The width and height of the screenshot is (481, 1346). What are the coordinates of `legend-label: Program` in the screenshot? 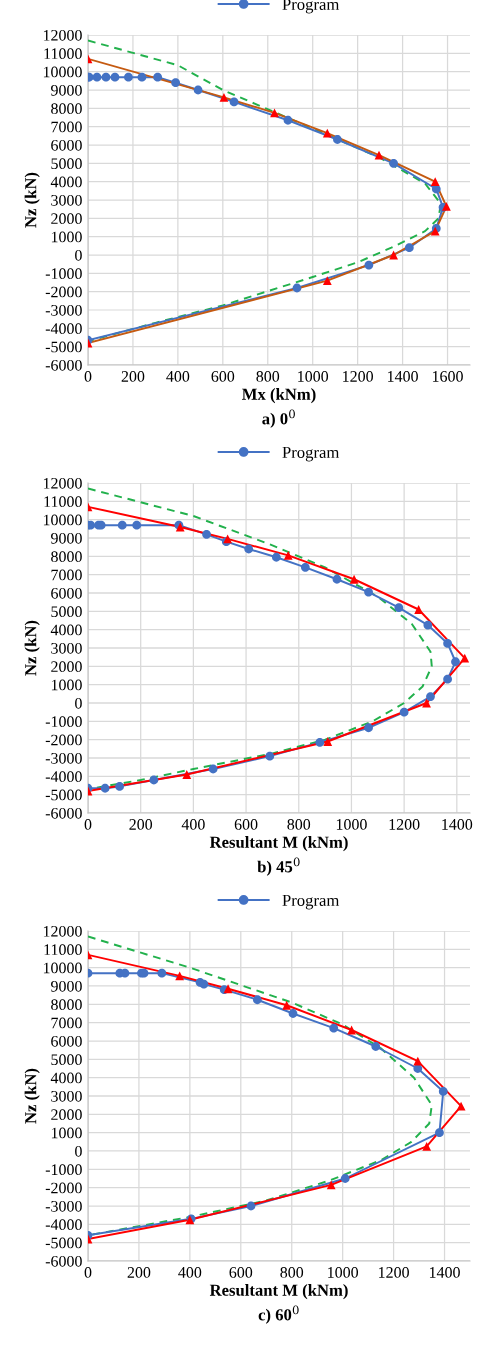 It's located at (311, 454).